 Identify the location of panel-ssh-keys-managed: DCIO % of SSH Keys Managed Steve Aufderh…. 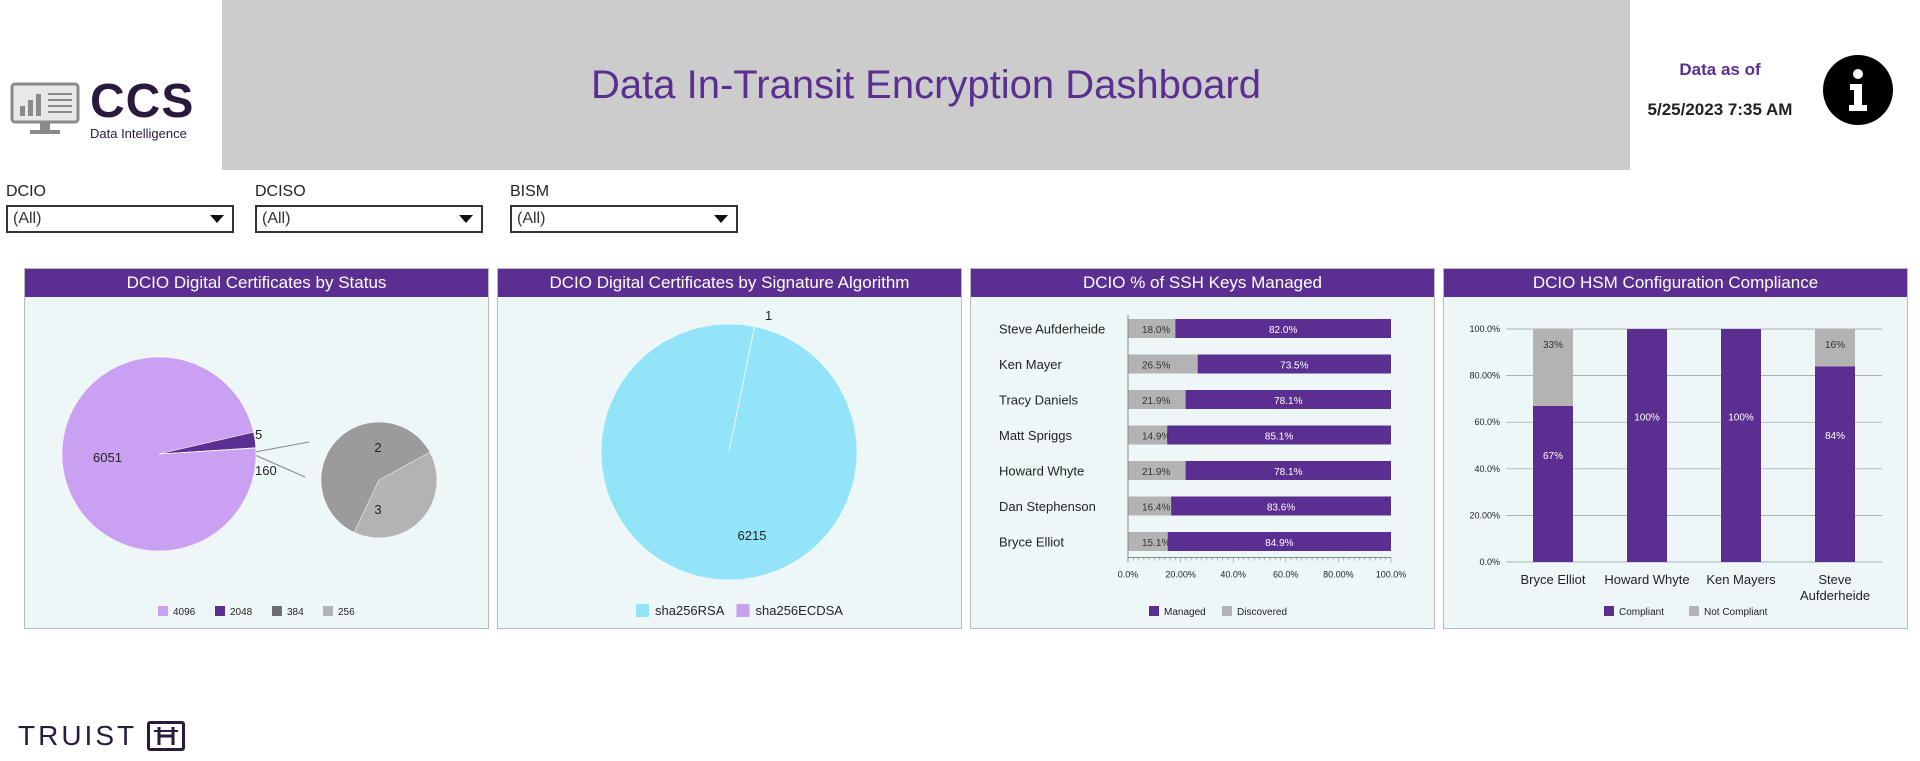
(1202, 448).